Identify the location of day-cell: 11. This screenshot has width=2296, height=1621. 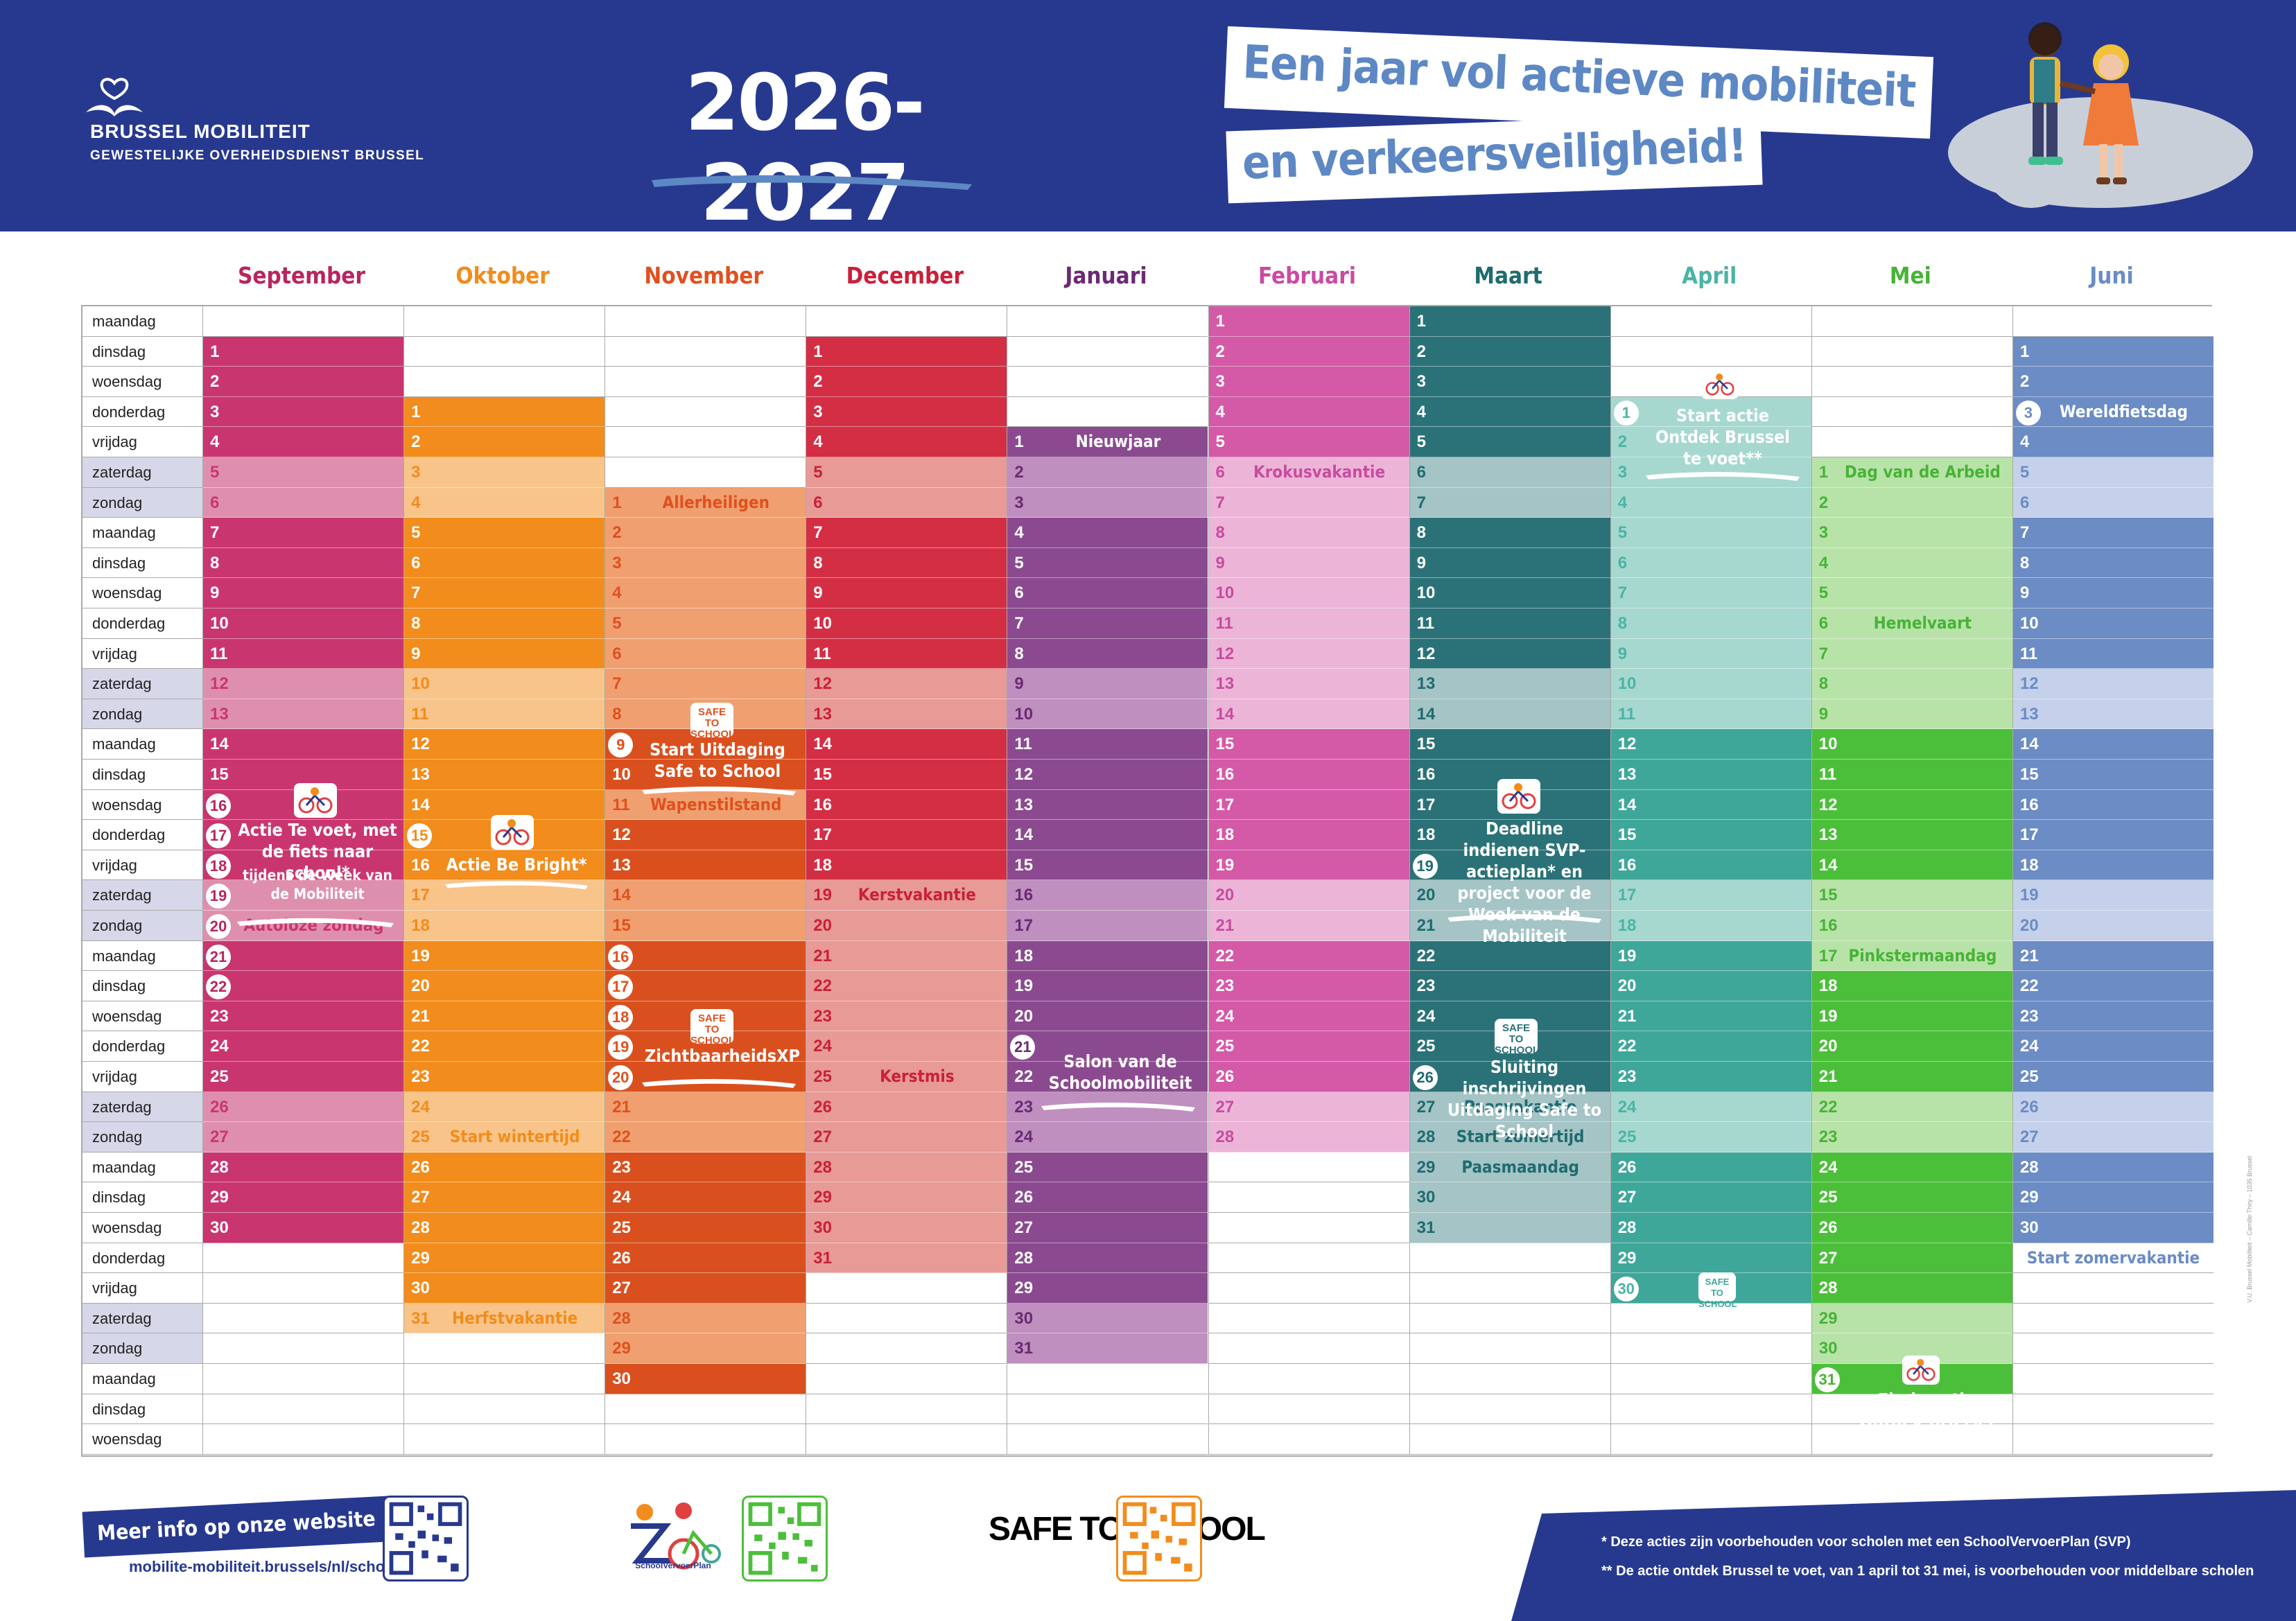
(2113, 653).